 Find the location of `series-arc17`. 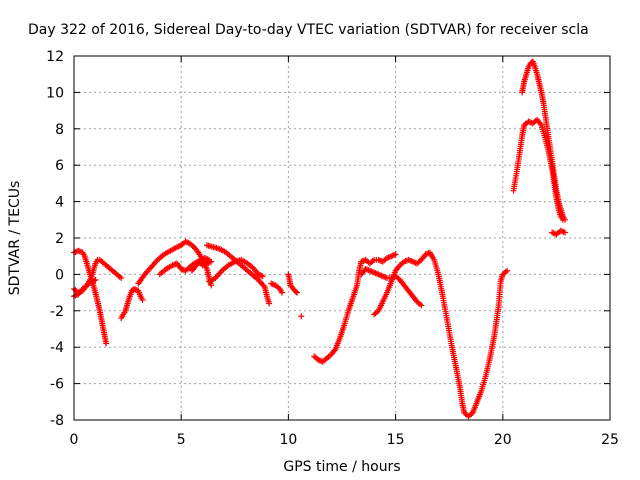

series-arc17 is located at coordinates (543, 140).